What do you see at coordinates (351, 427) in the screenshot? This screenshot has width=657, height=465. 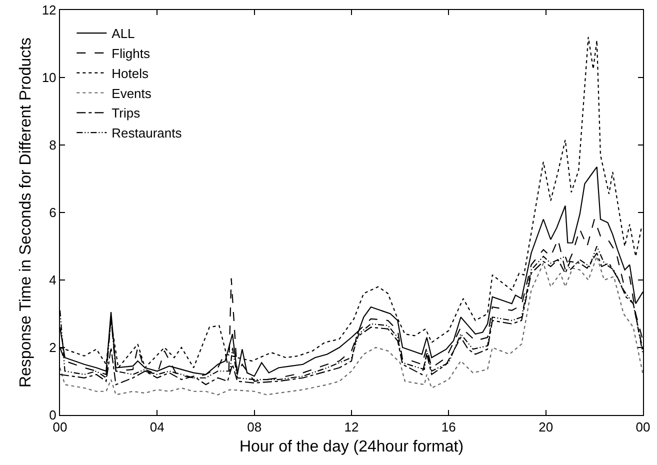 I see `x-tick-label: 12` at bounding box center [351, 427].